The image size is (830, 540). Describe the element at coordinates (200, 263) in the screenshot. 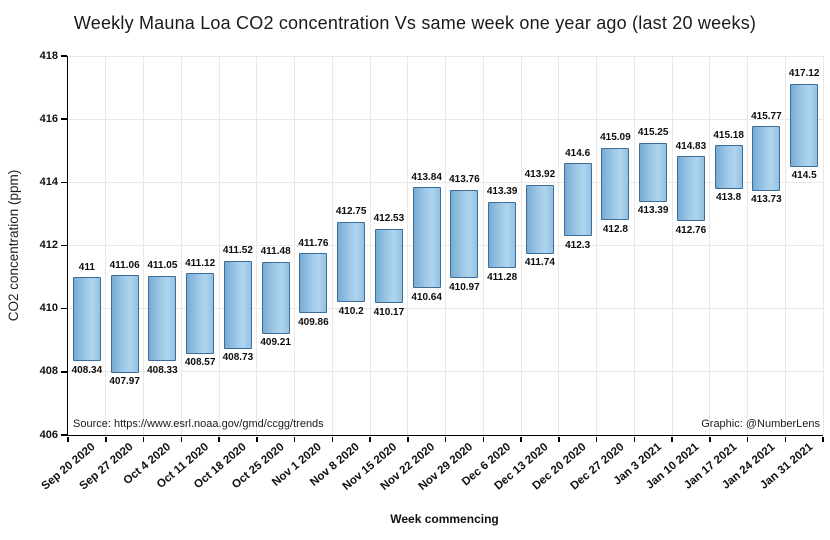

I see `bar-top-value: 411.12` at that location.